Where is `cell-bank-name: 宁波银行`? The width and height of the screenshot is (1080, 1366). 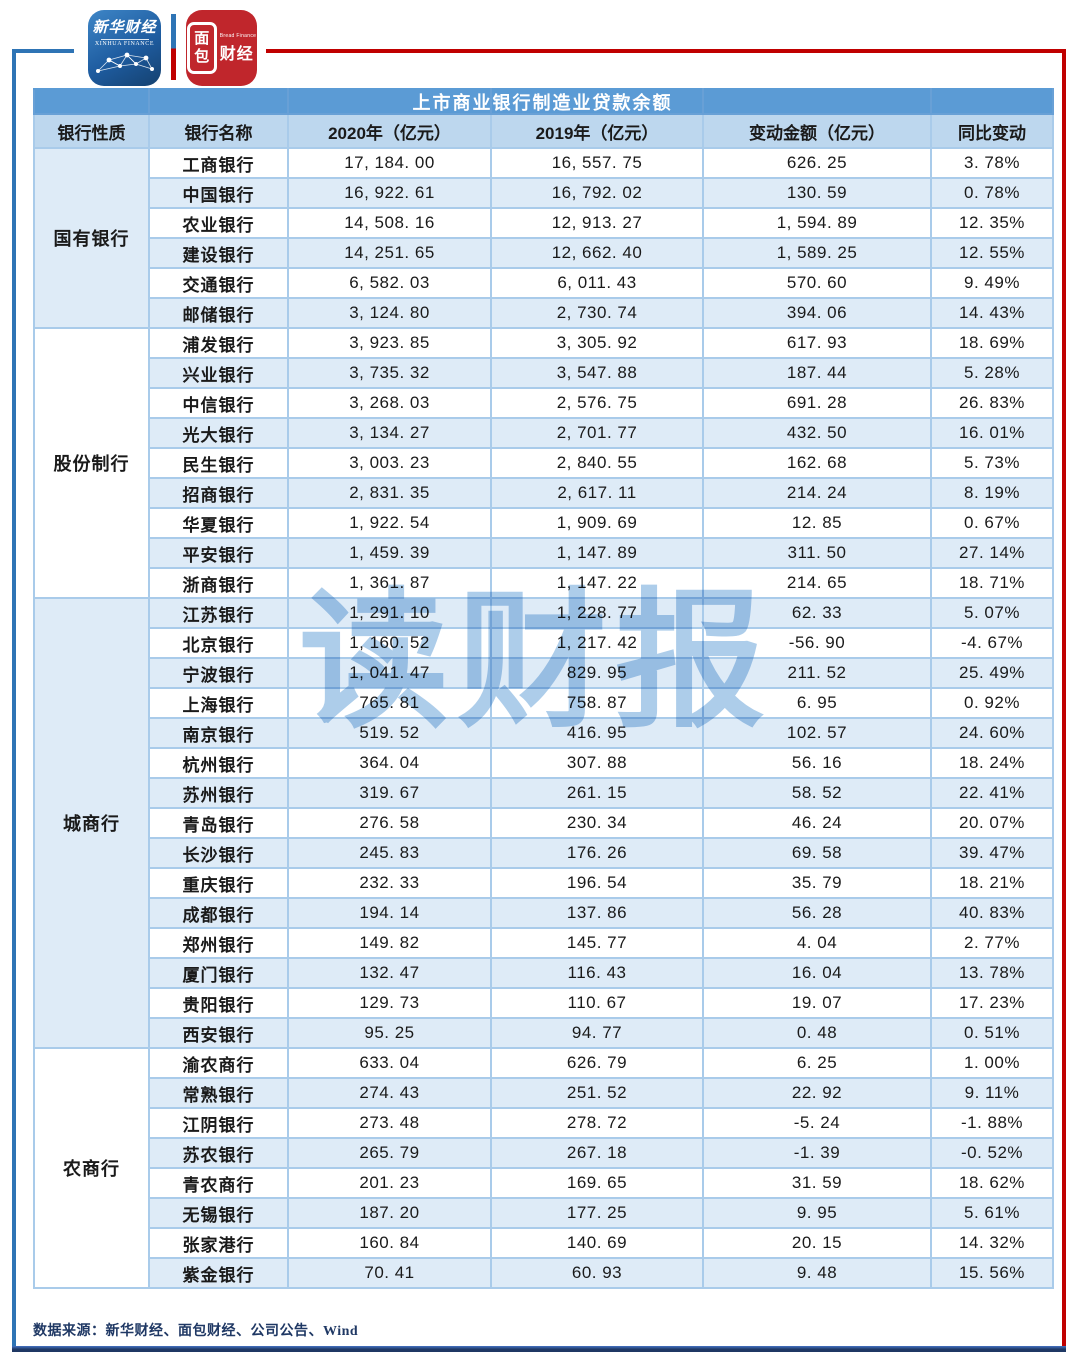
cell-bank-name: 宁波银行 is located at coordinates (218, 673).